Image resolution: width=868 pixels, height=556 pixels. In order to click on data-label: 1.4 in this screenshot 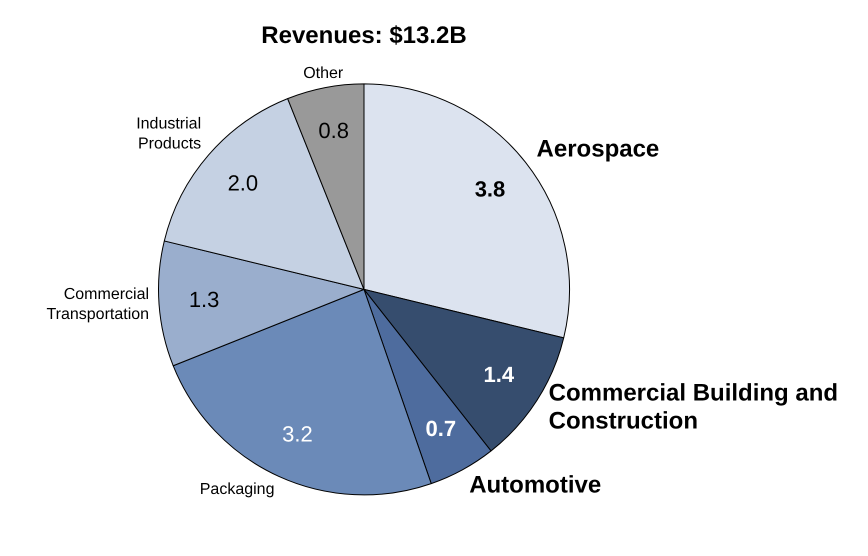, I will do `click(499, 375)`.